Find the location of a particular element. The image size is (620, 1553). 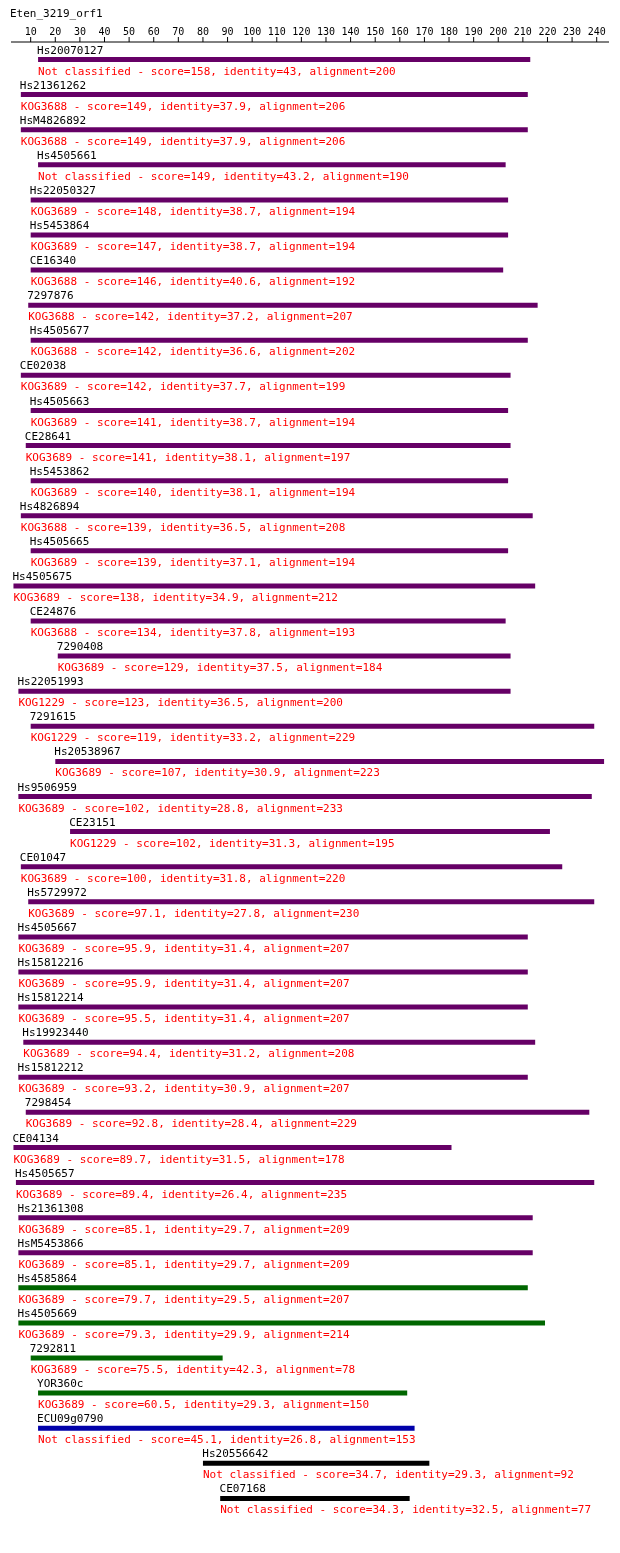

annotation: KOG3689 - score=79.3, identity=29.9, alignment=214 is located at coordinates (184, 1334).